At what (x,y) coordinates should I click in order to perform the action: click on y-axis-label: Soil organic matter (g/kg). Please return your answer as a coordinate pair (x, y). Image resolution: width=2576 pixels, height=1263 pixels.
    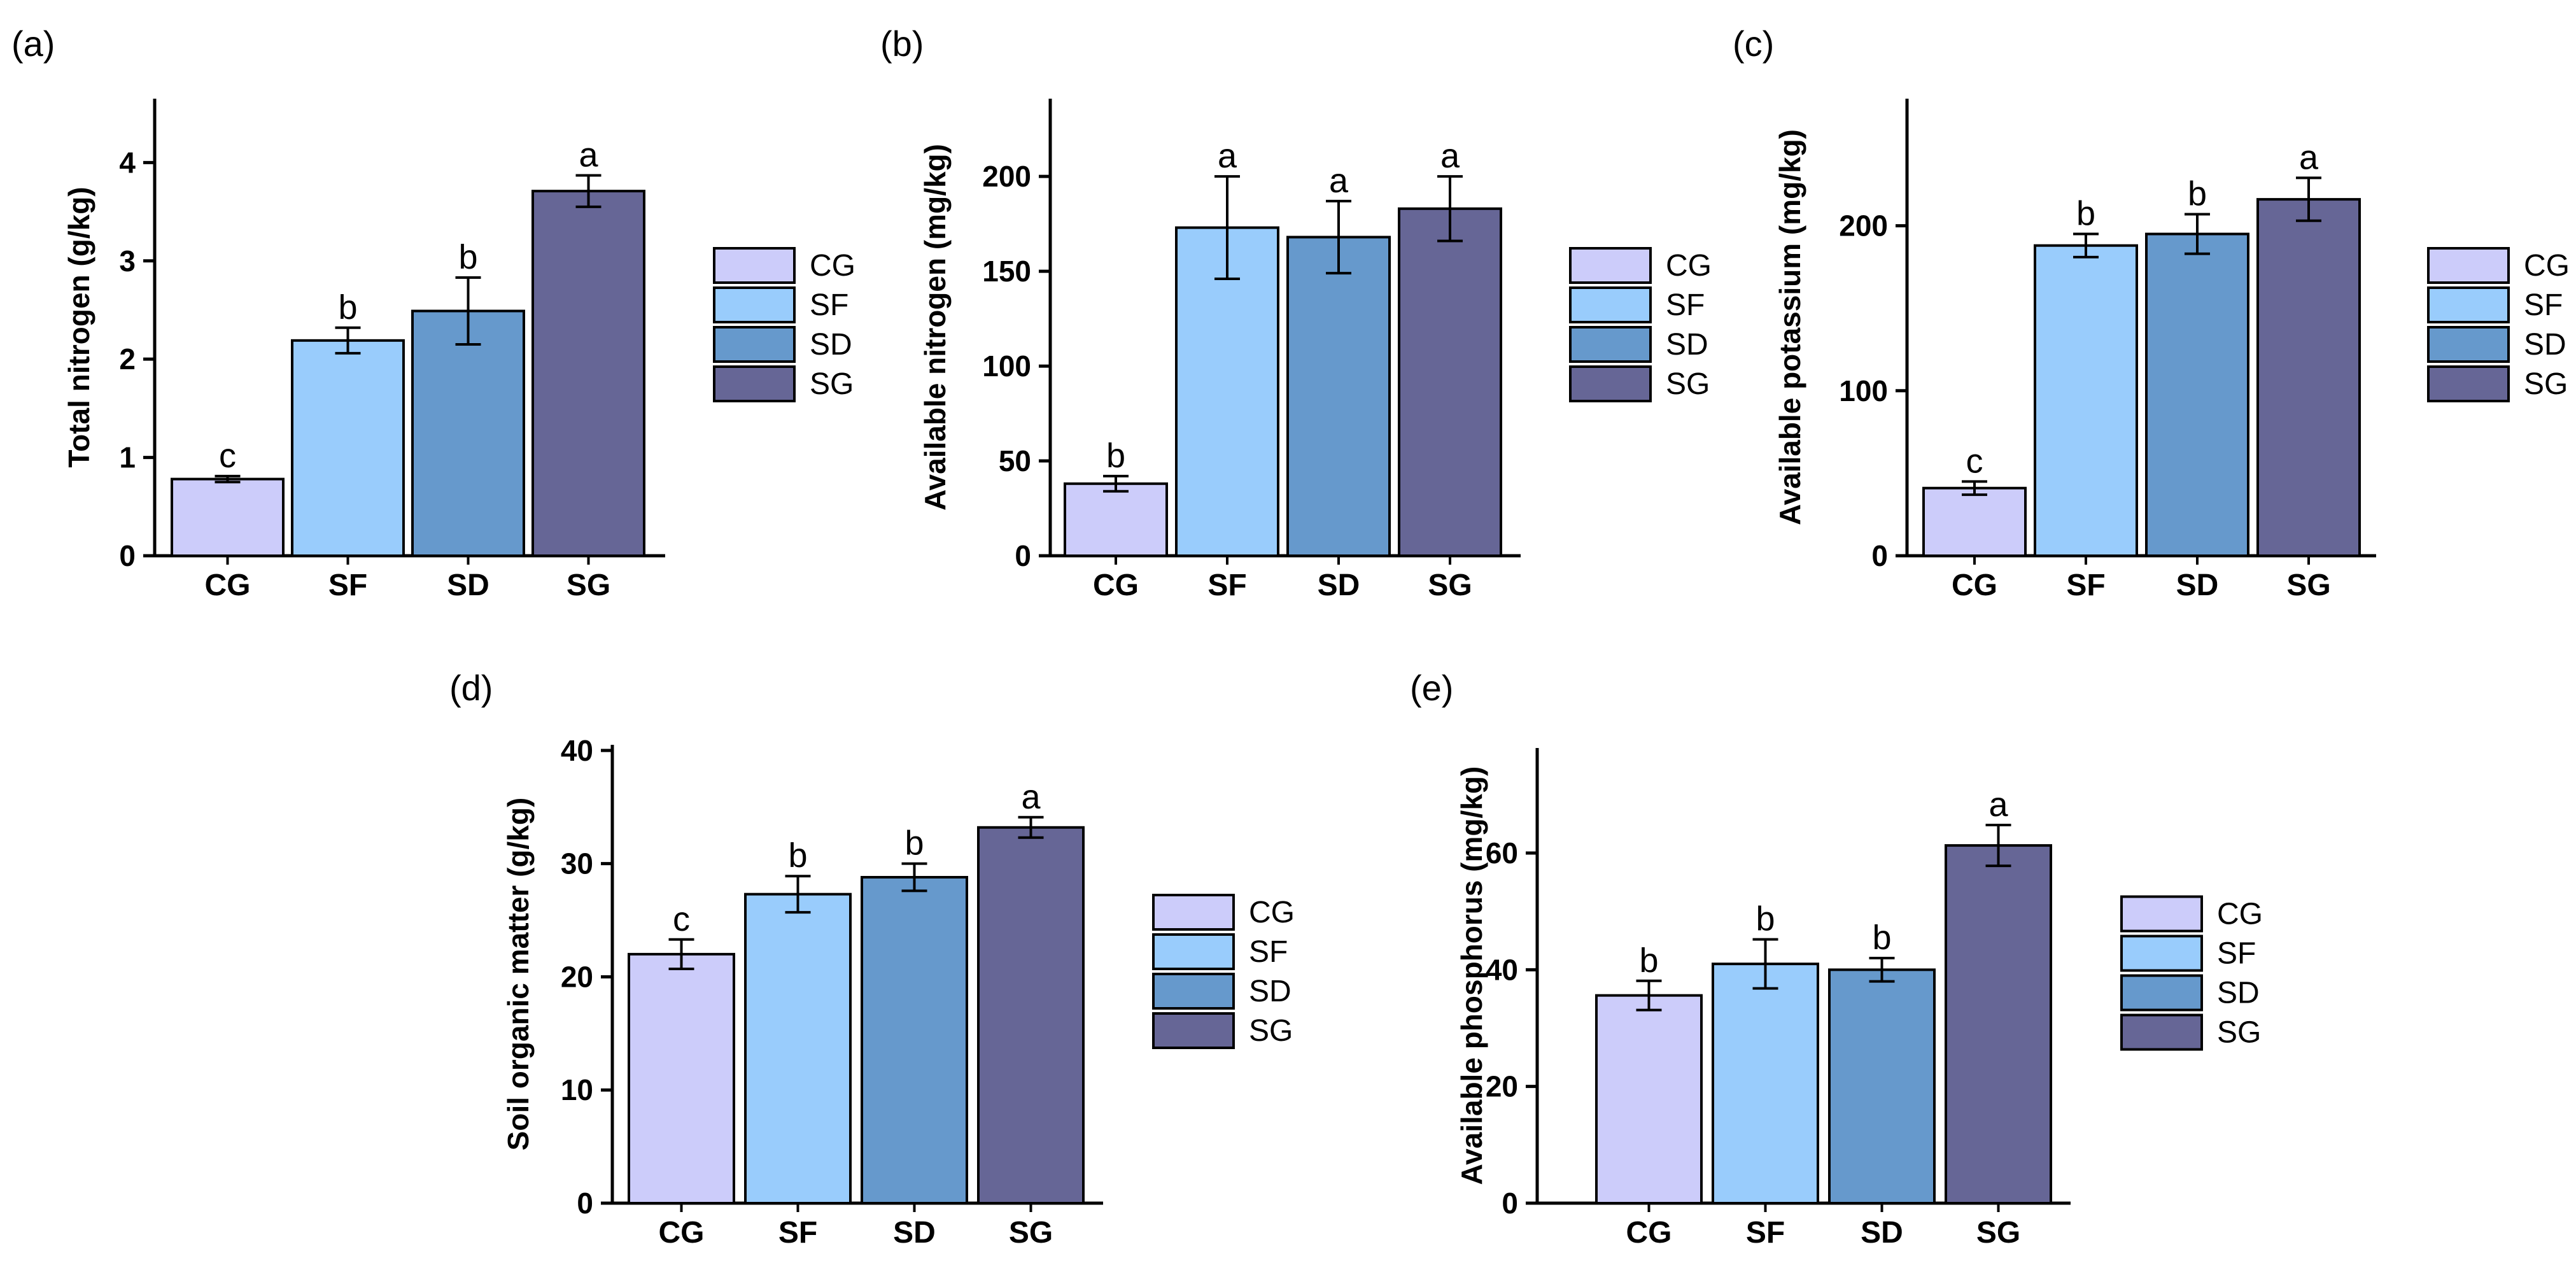
    Looking at the image, I should click on (519, 974).